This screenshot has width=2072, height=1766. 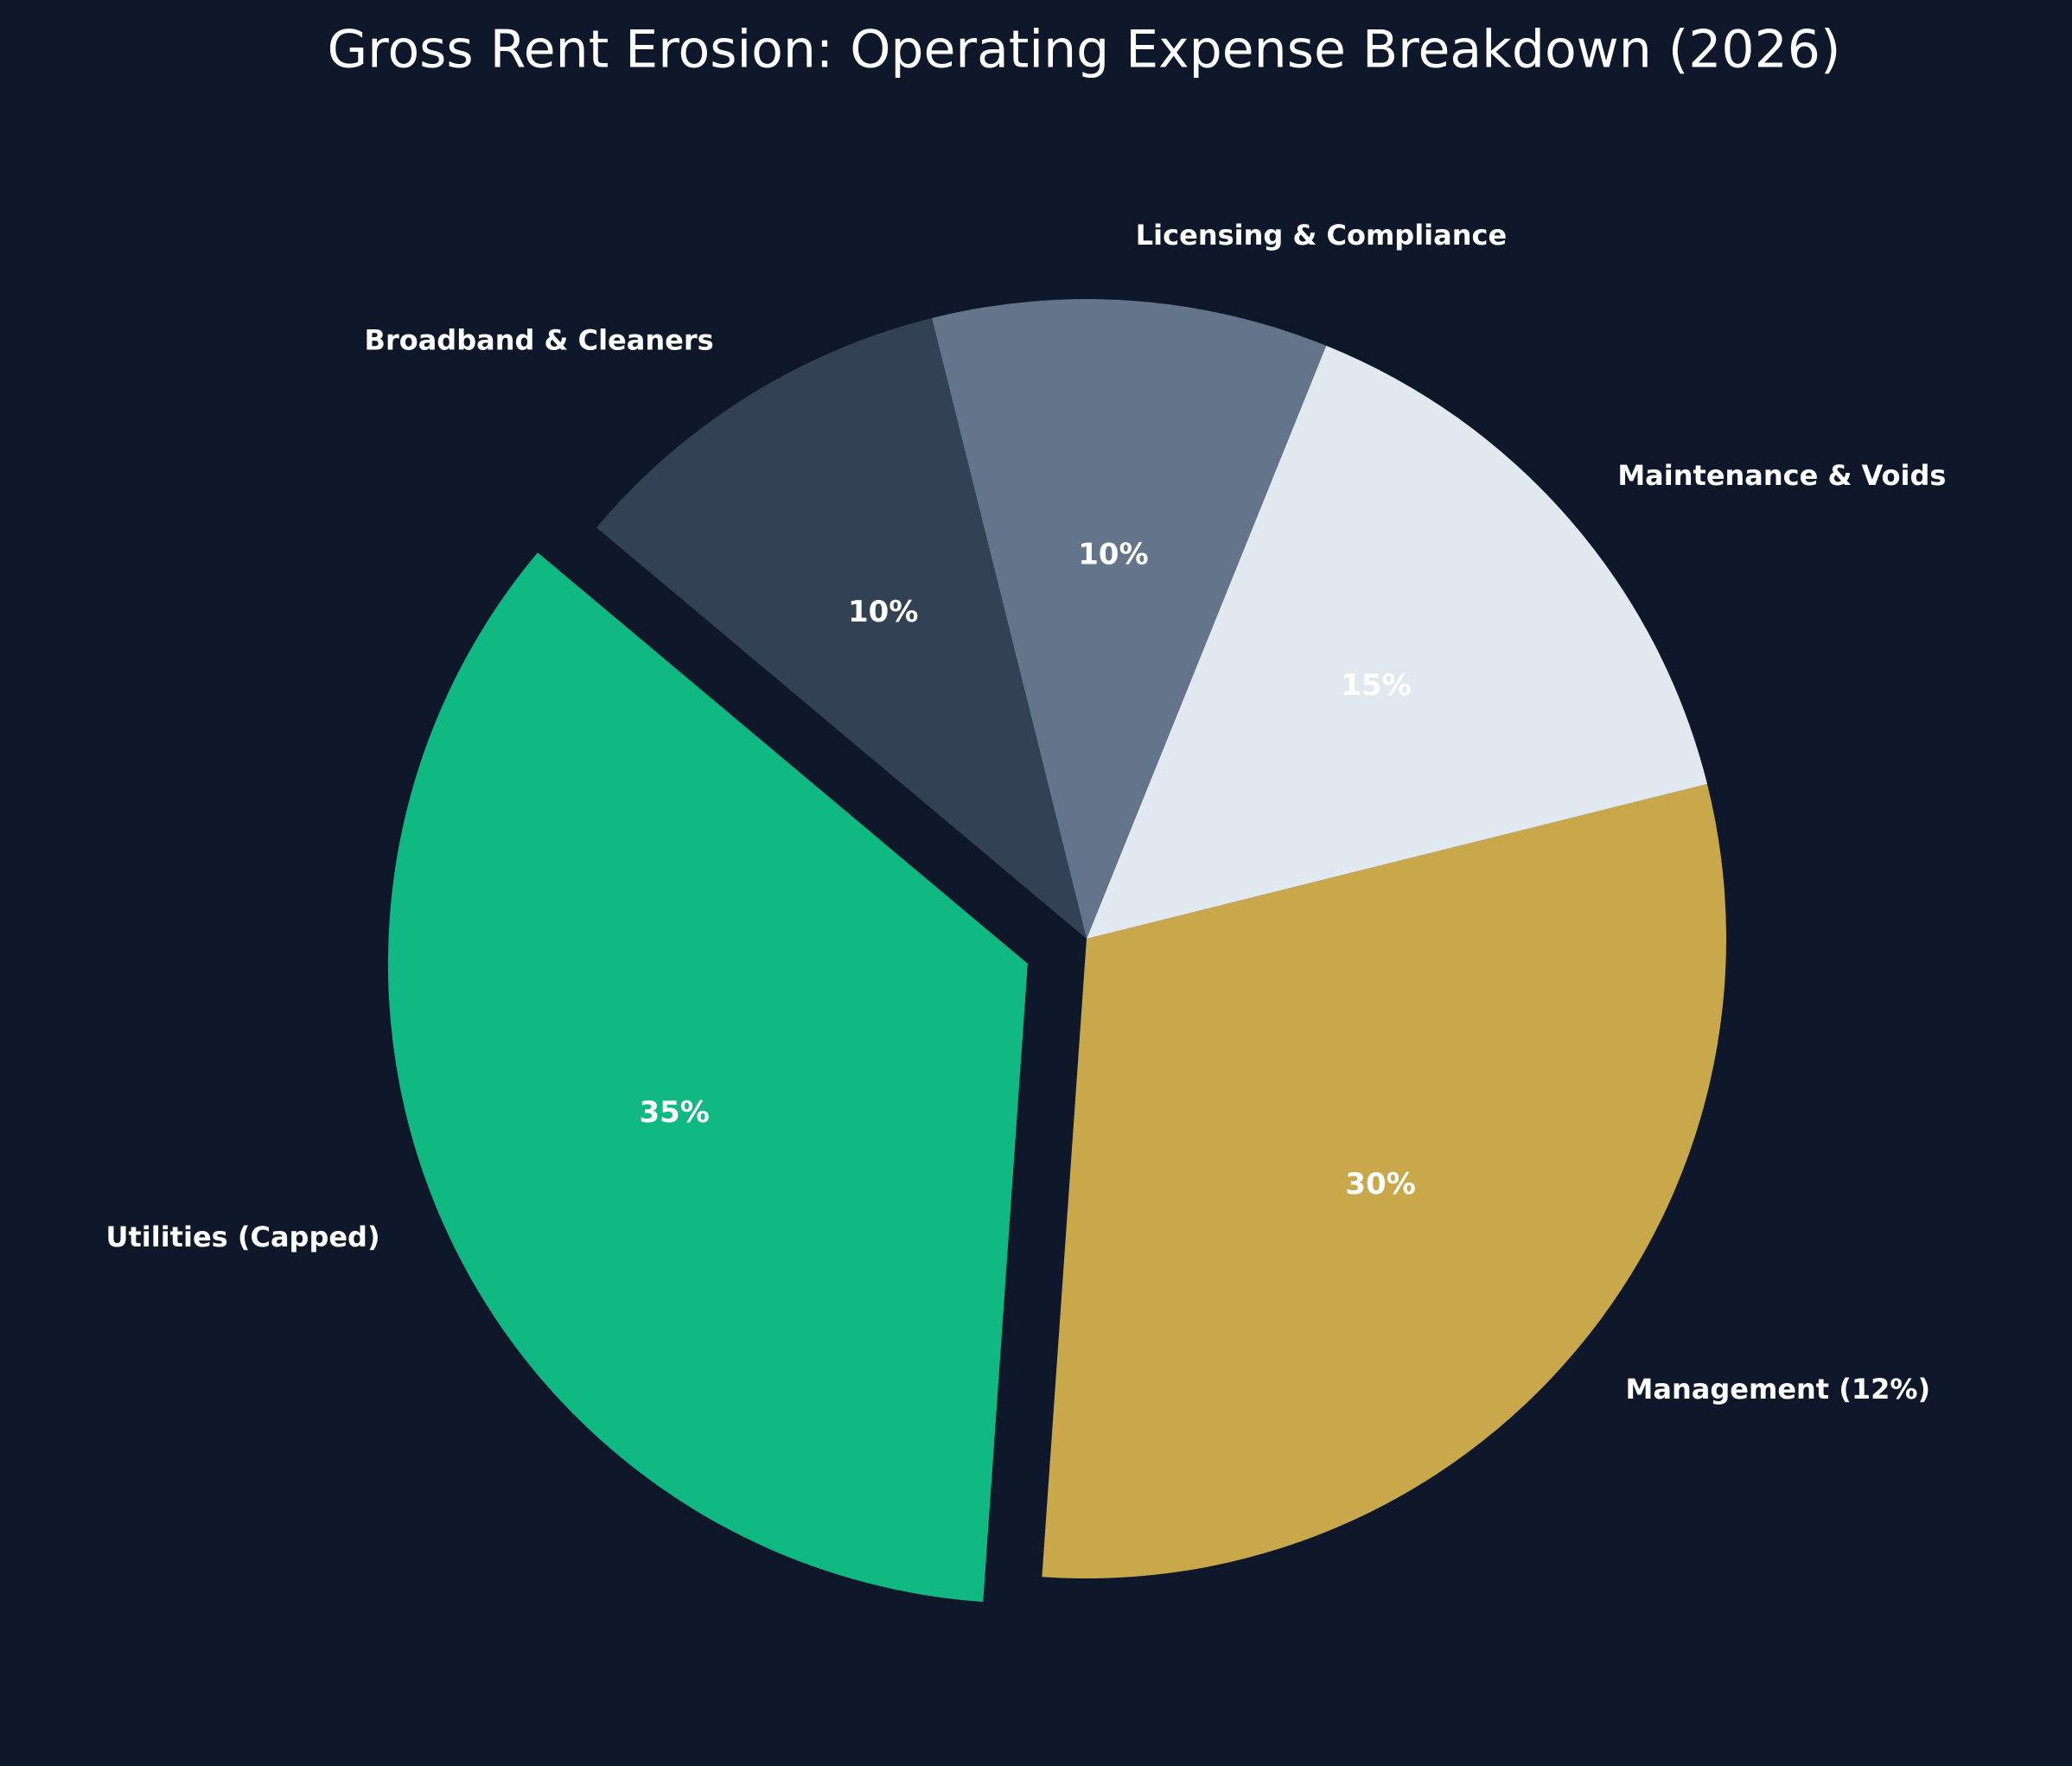 What do you see at coordinates (1376, 685) in the screenshot?
I see `percent-label: 15%` at bounding box center [1376, 685].